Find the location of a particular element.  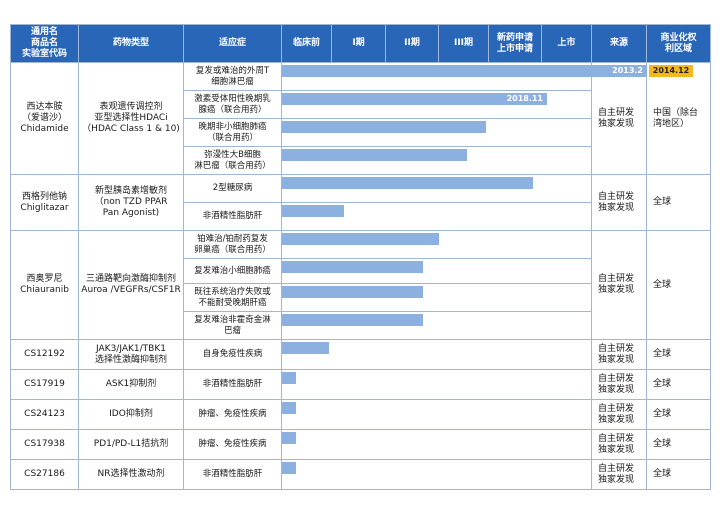

drug-type-cell: NR选择性激动剂 is located at coordinates (131, 474).